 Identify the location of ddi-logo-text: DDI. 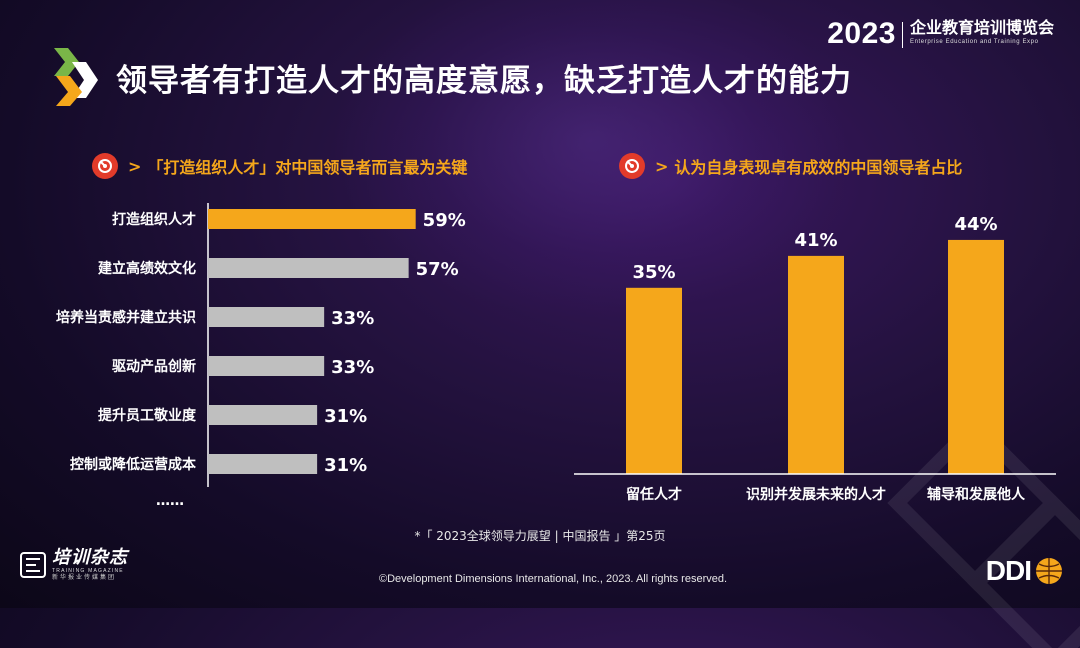
(1008, 570).